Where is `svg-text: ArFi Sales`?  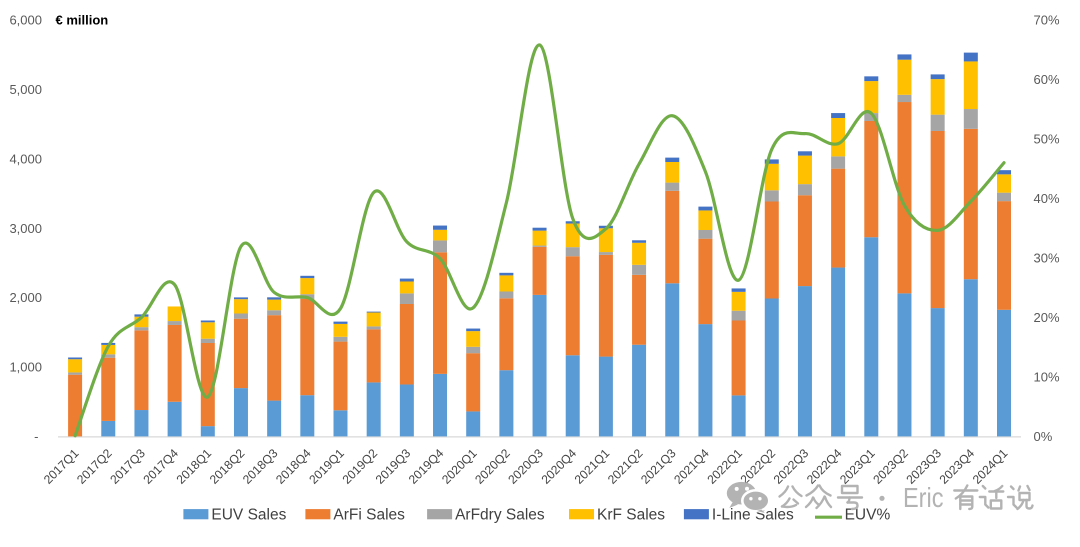 svg-text: ArFi Sales is located at coordinates (369, 515).